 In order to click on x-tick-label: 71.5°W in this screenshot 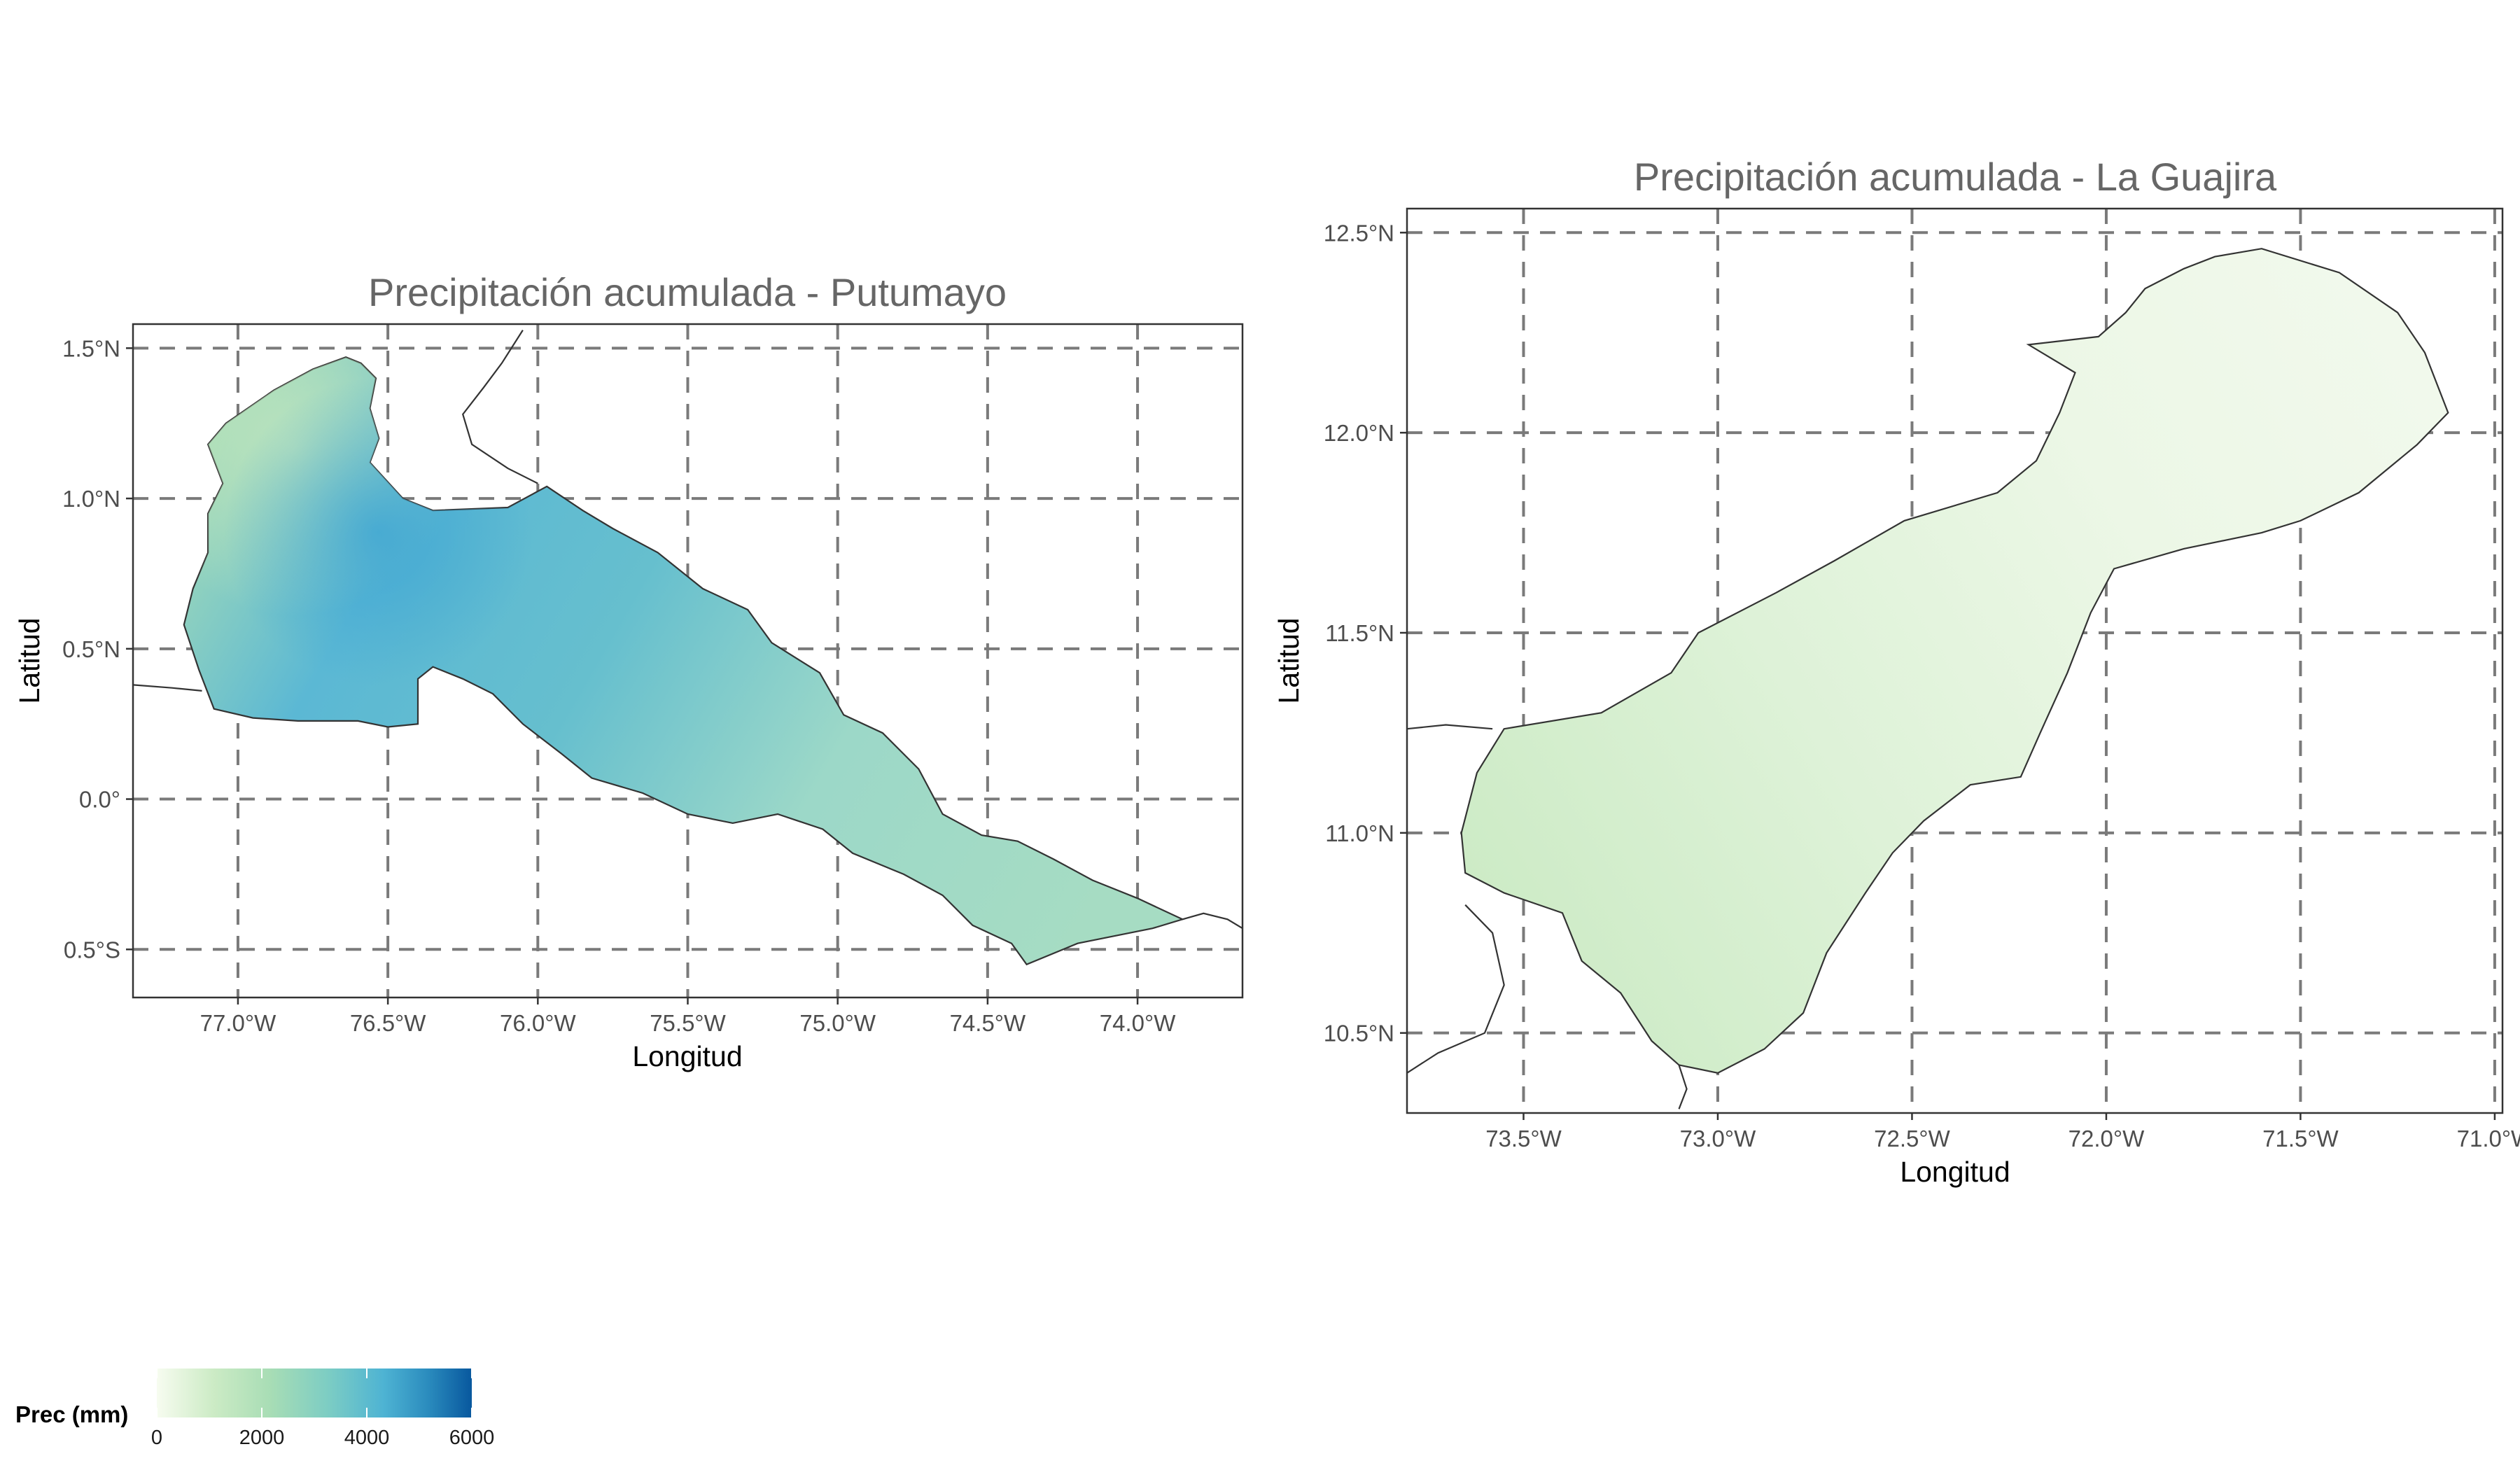, I will do `click(2300, 1139)`.